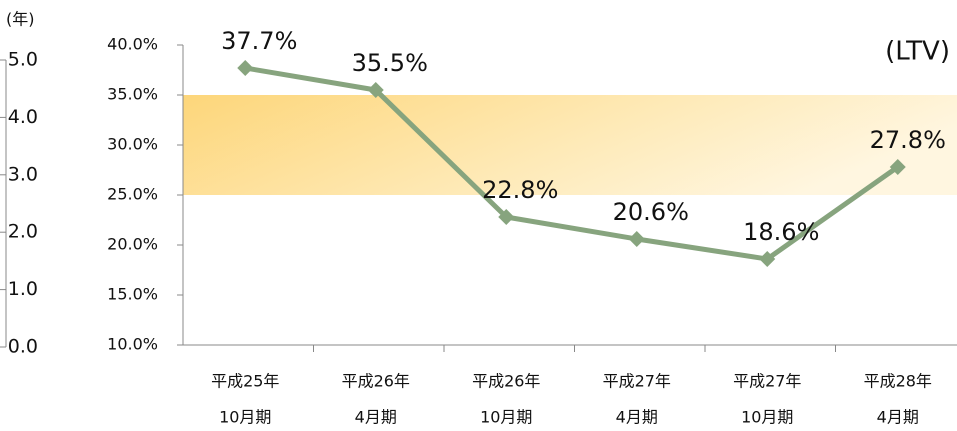 Image resolution: width=957 pixels, height=431 pixels. What do you see at coordinates (23, 174) in the screenshot?
I see `y2-tick-label: 3.0` at bounding box center [23, 174].